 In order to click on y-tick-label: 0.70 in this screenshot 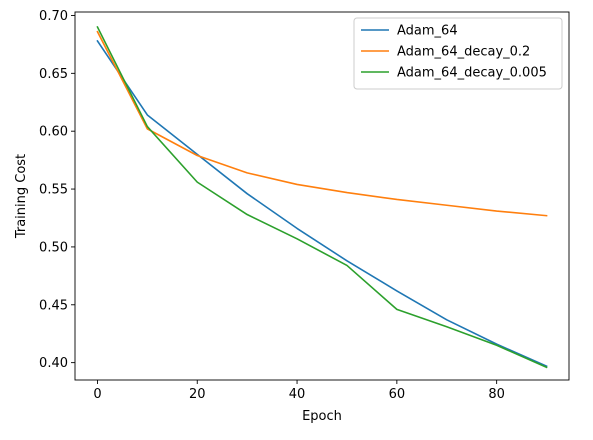, I will do `click(53, 16)`.